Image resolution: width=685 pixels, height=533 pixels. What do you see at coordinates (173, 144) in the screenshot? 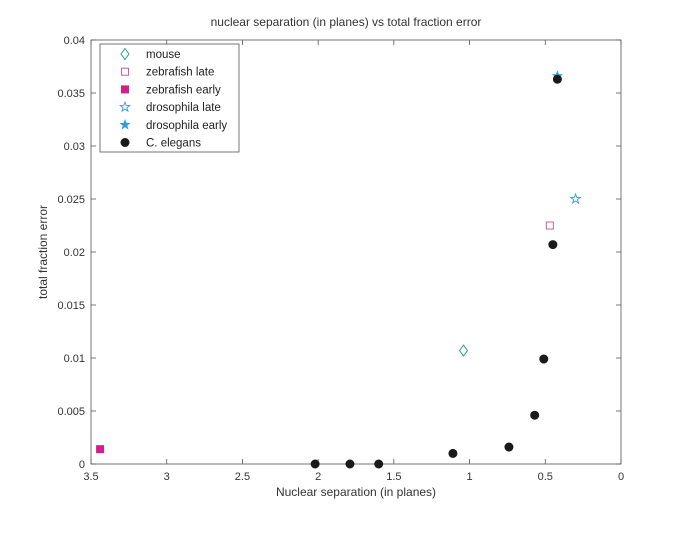
I see `legend-label: C. elegans` at bounding box center [173, 144].